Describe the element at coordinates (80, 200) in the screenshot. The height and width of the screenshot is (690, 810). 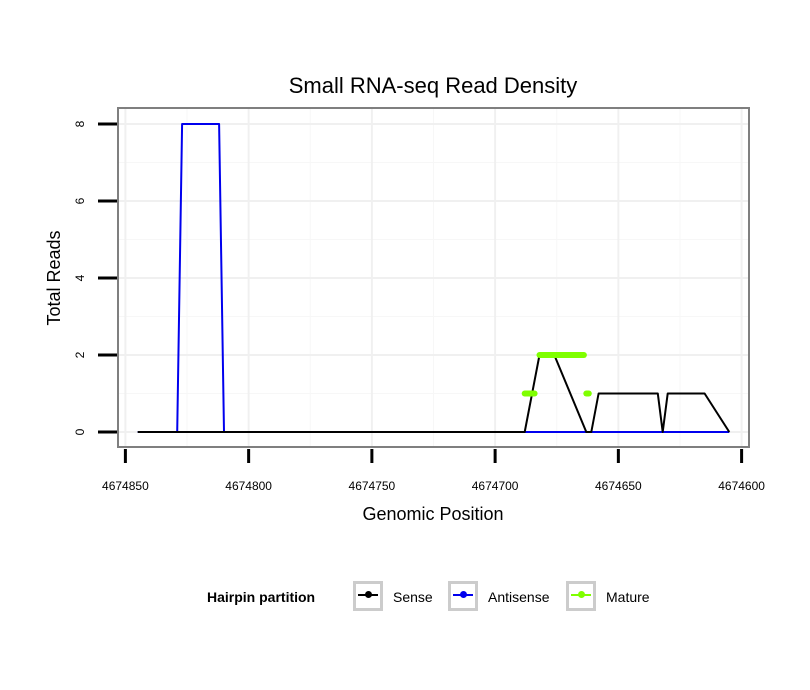
I see `y-tick-label: 6` at that location.